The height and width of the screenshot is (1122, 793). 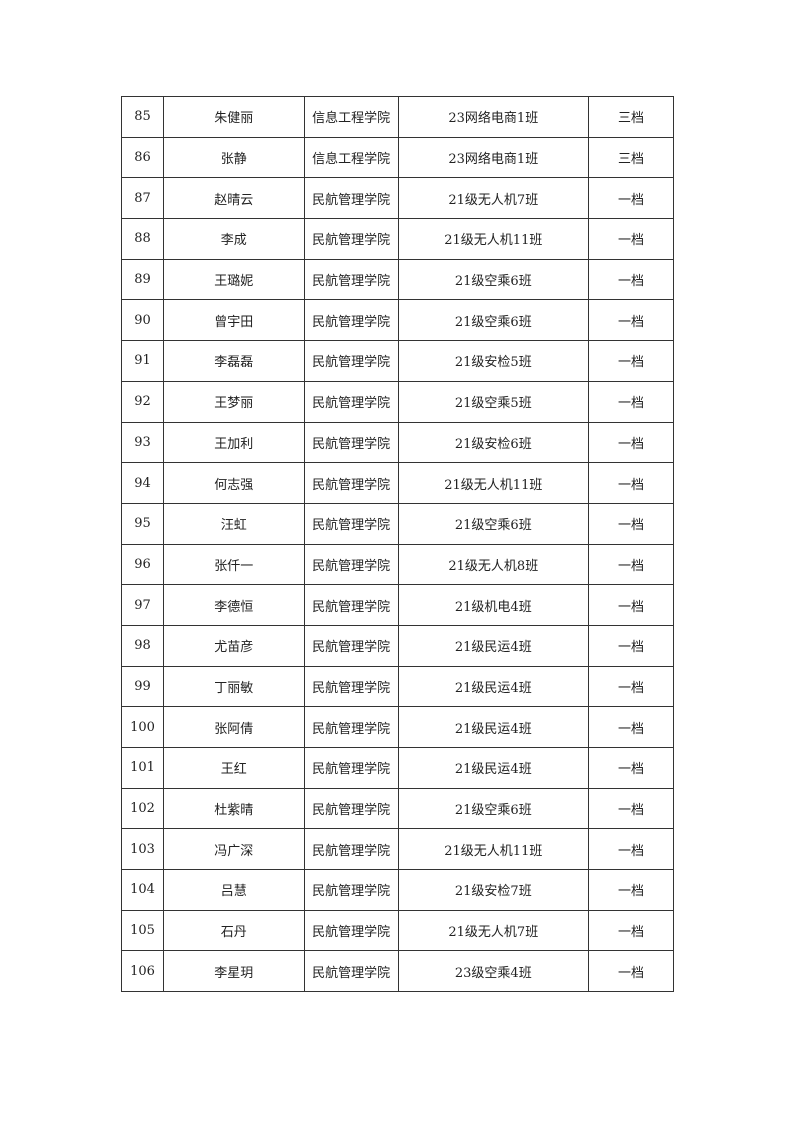 What do you see at coordinates (142, 442) in the screenshot?
I see `row-number: 93` at bounding box center [142, 442].